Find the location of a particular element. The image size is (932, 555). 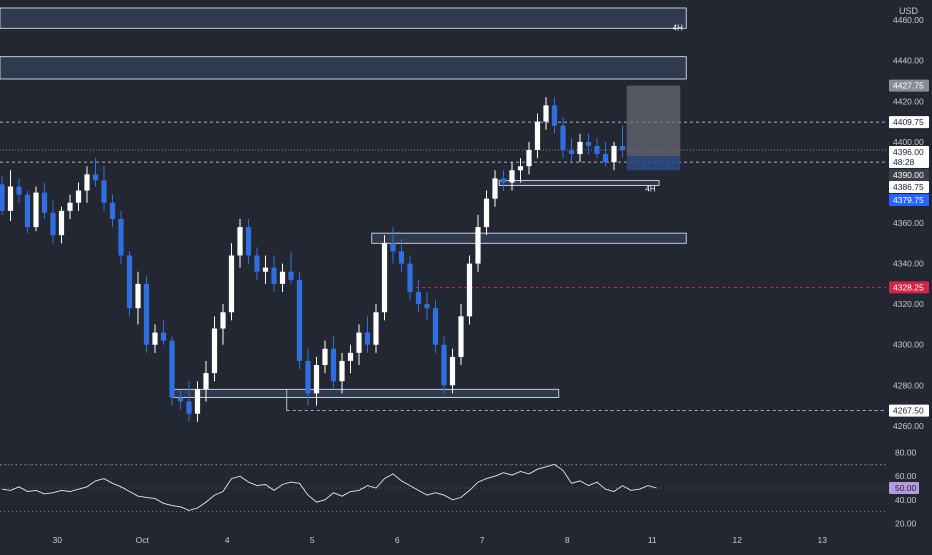

price-label-text: 4328.25 is located at coordinates (908, 287).